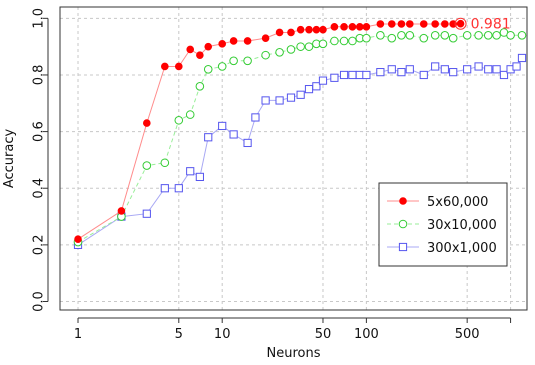  I want to click on x-tick-label: 10, so click(222, 334).